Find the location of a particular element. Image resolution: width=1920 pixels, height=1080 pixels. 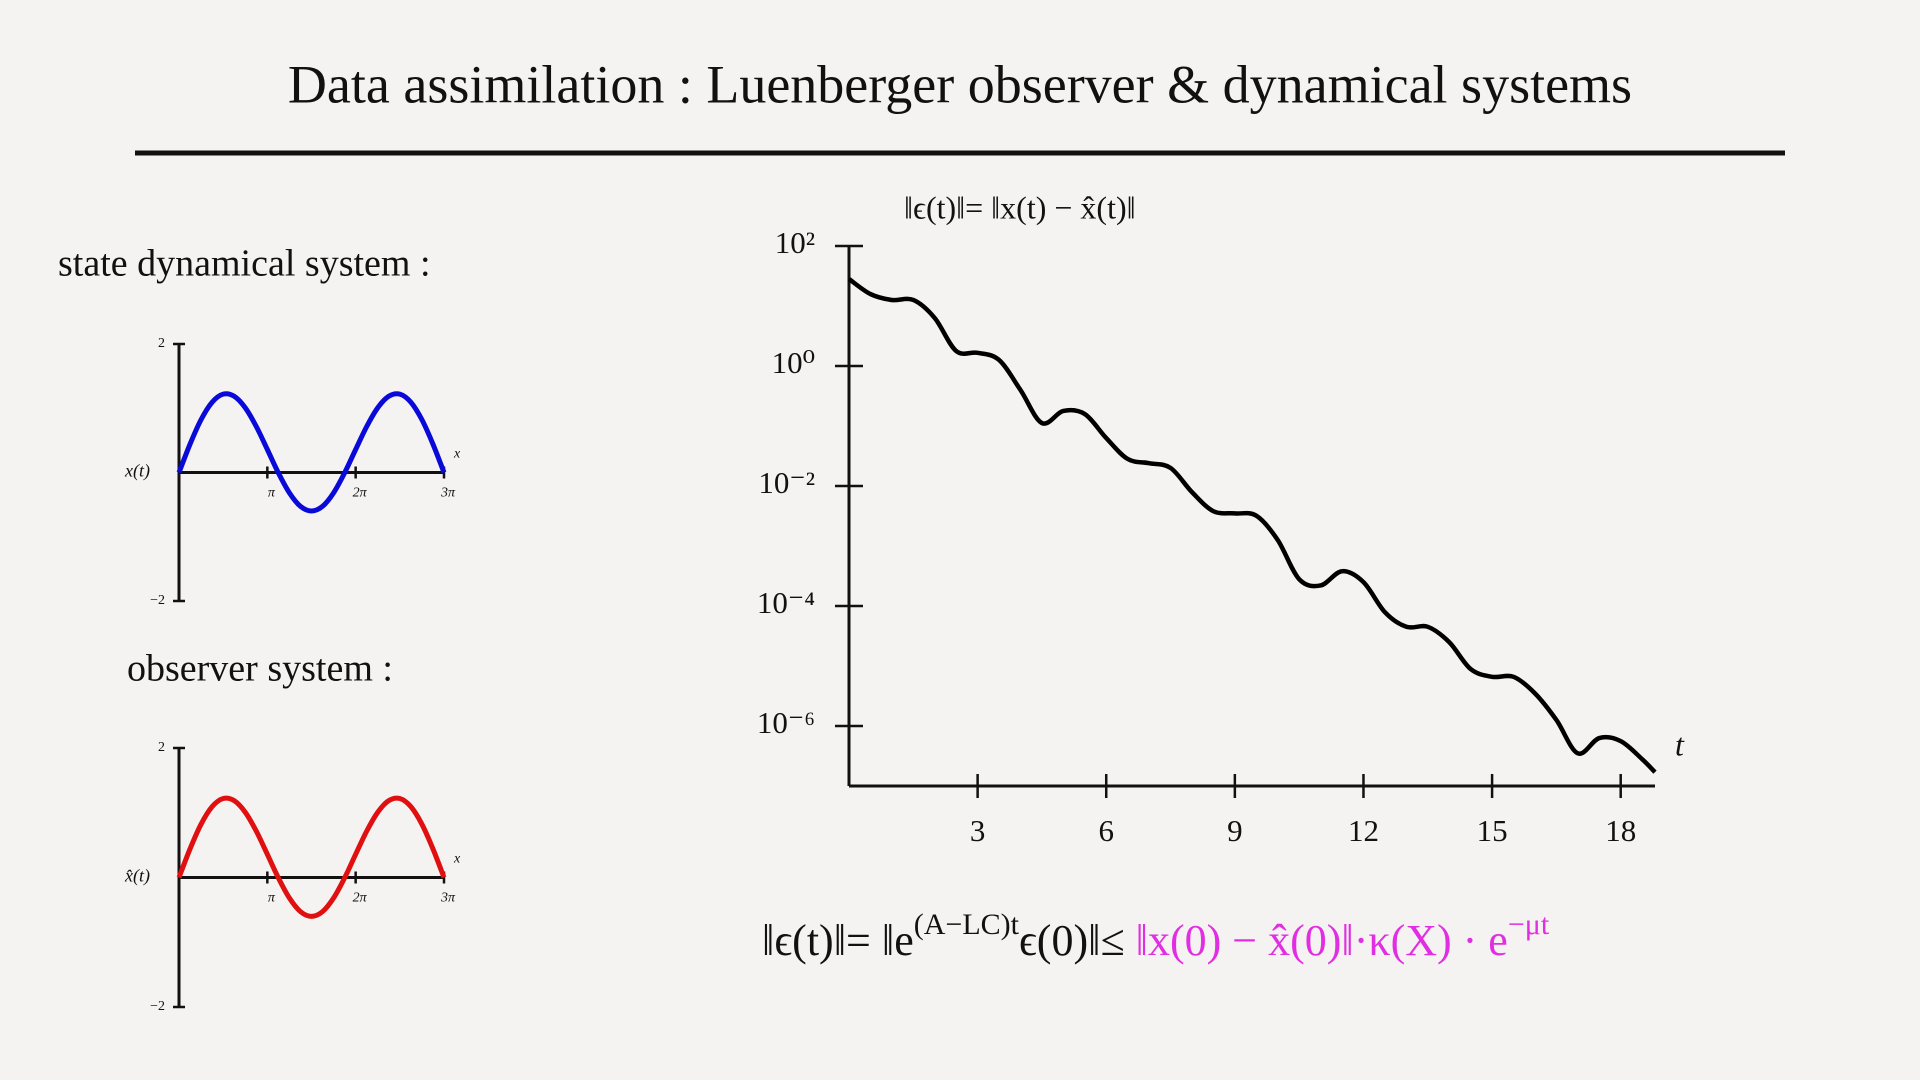

y-axis-label: x(t) is located at coordinates (137, 471).